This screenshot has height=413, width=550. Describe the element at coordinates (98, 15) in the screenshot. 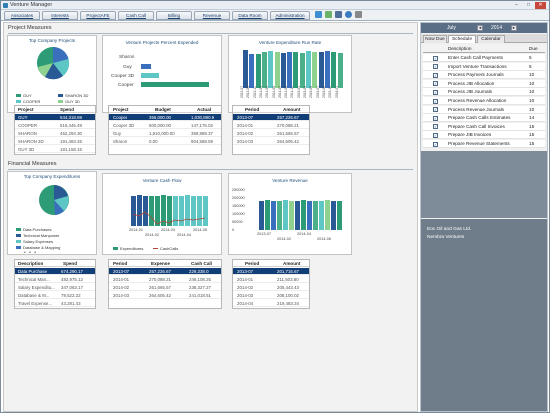

I see `menu-project-afe: ProjectAFE` at that location.